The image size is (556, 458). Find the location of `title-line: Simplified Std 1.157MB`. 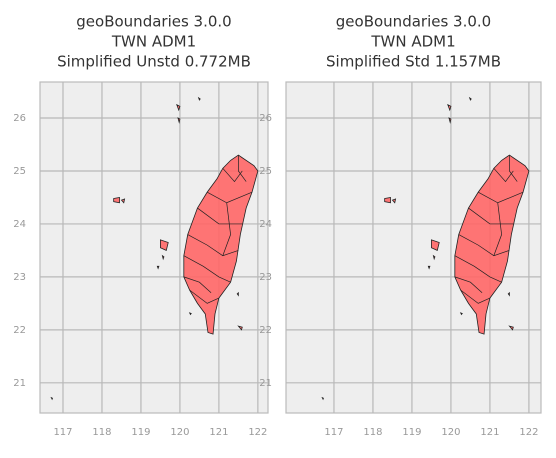

title-line: Simplified Std 1.157MB is located at coordinates (413, 62).